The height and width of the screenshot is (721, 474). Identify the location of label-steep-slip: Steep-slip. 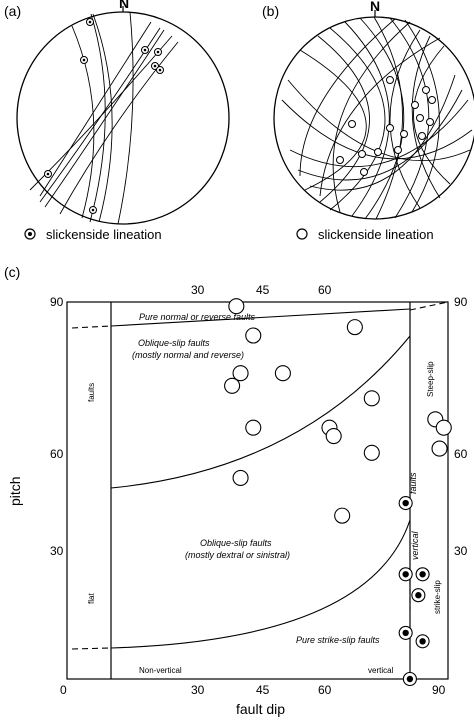
(430, 379).